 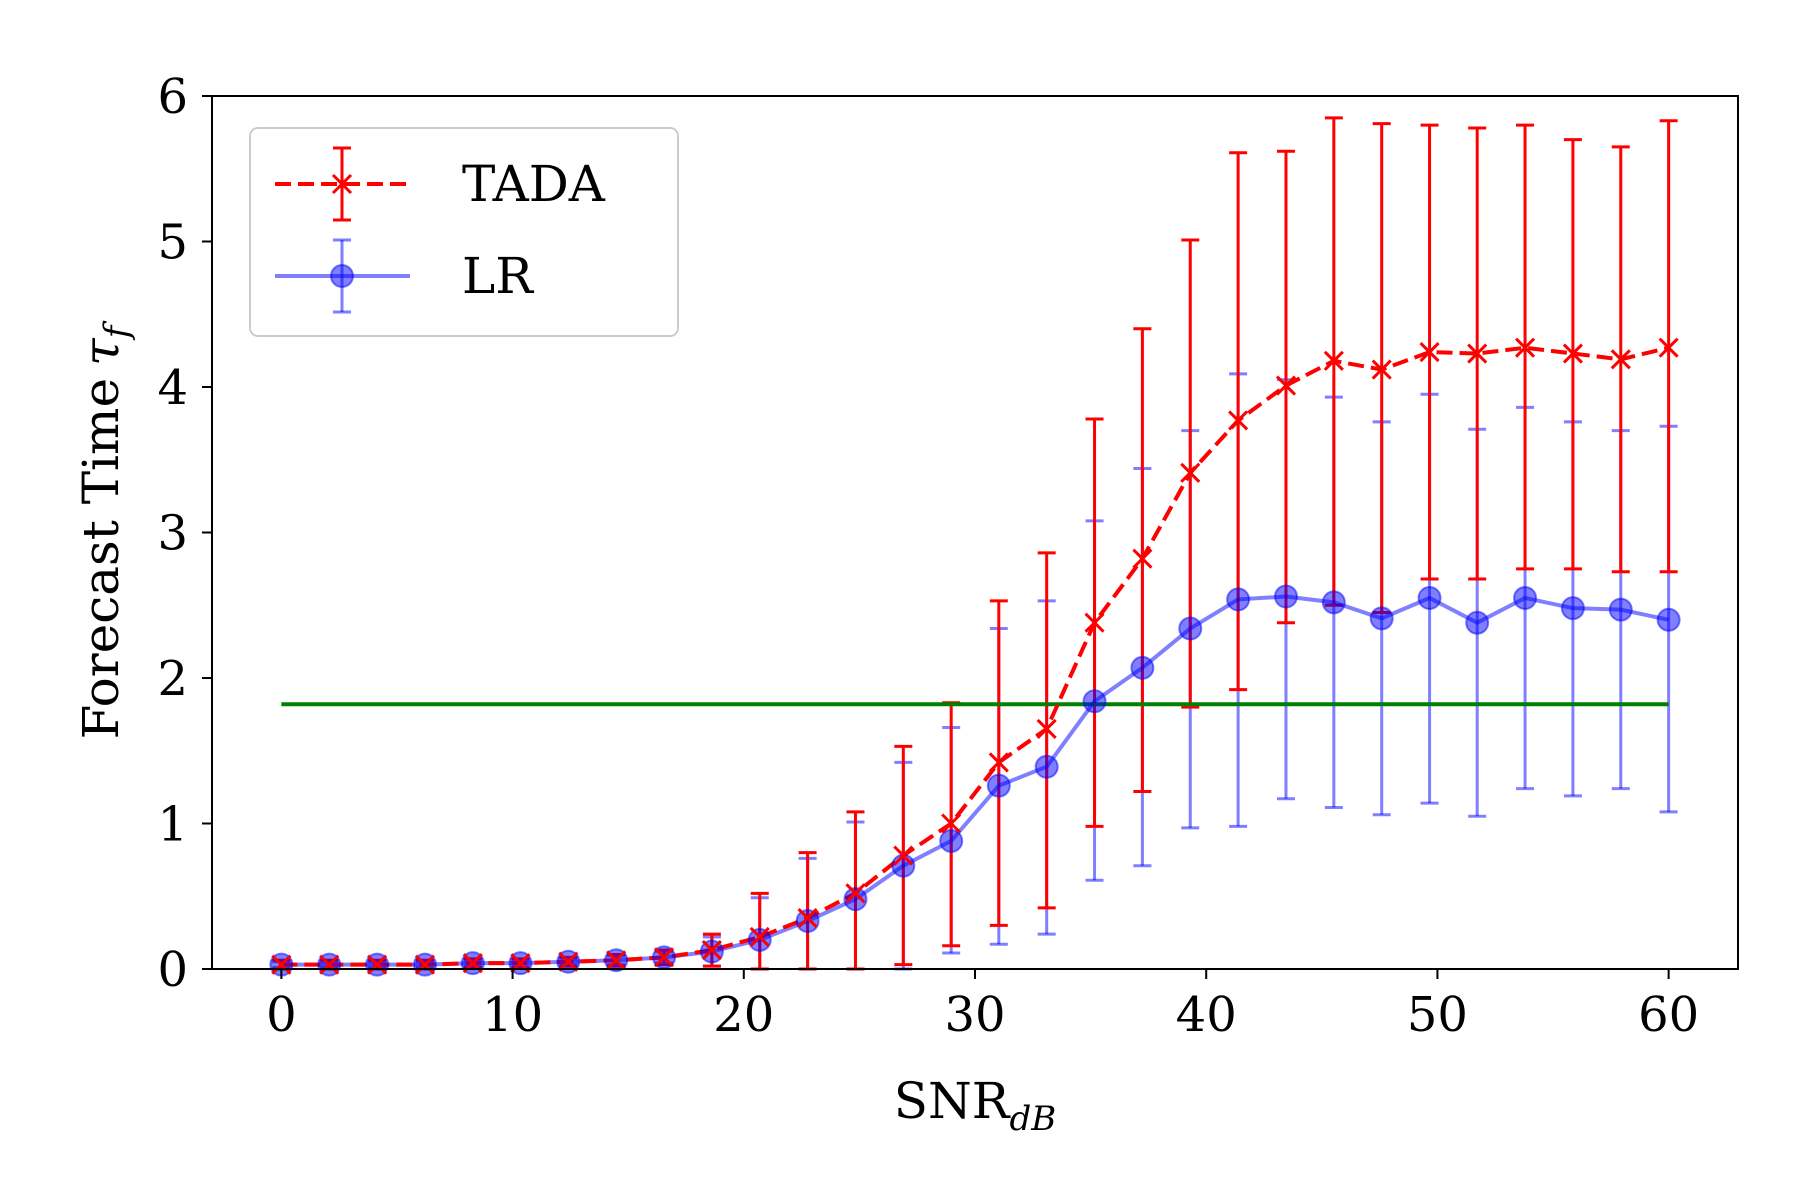 I want to click on legend-box, so click(x=464, y=232).